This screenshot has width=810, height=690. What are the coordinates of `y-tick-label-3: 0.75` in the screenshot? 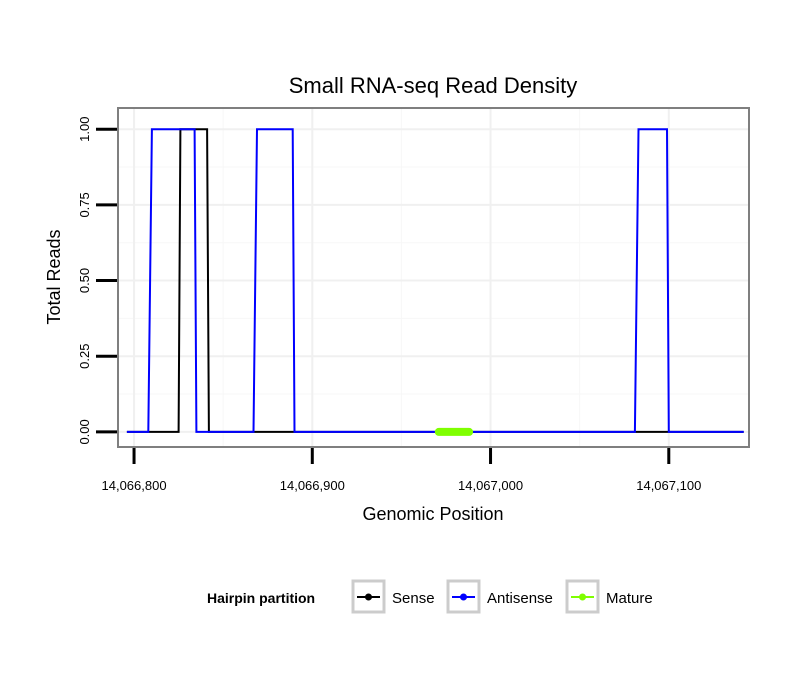 It's located at (84, 204).